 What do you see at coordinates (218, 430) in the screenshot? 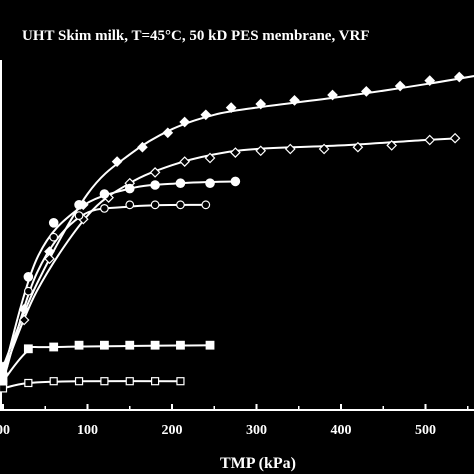
I see `x-tick-labels: 00100200300400500600` at bounding box center [218, 430].